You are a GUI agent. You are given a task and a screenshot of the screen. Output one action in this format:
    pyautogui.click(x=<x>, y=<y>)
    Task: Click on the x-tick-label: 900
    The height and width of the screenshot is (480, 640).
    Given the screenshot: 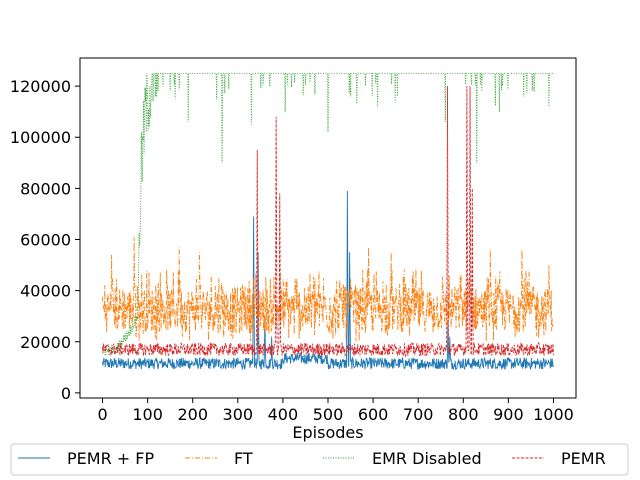 What is the action you would take?
    pyautogui.click(x=508, y=414)
    